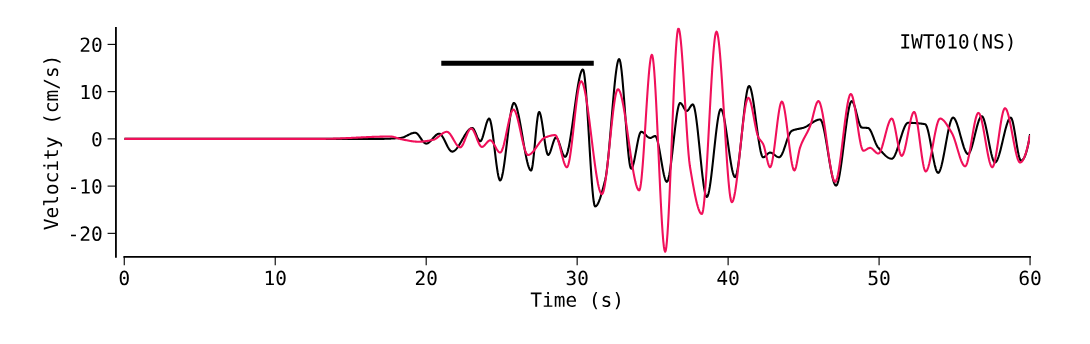  I want to click on y-tick-label: -20, so click(86, 234).